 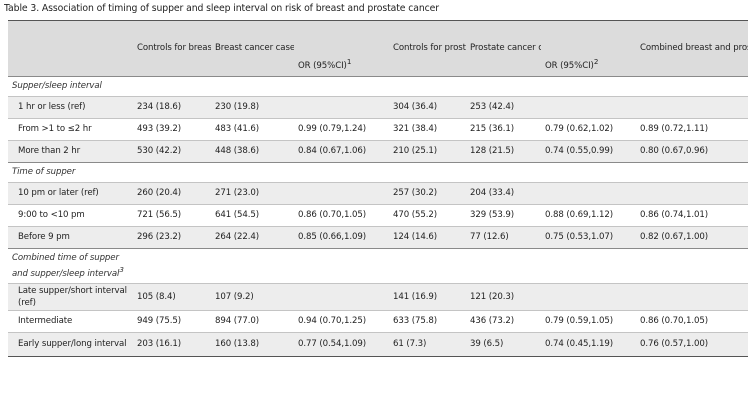 What do you see at coordinates (596, 62) in the screenshot?
I see `footnote-marker: 2` at bounding box center [596, 62].